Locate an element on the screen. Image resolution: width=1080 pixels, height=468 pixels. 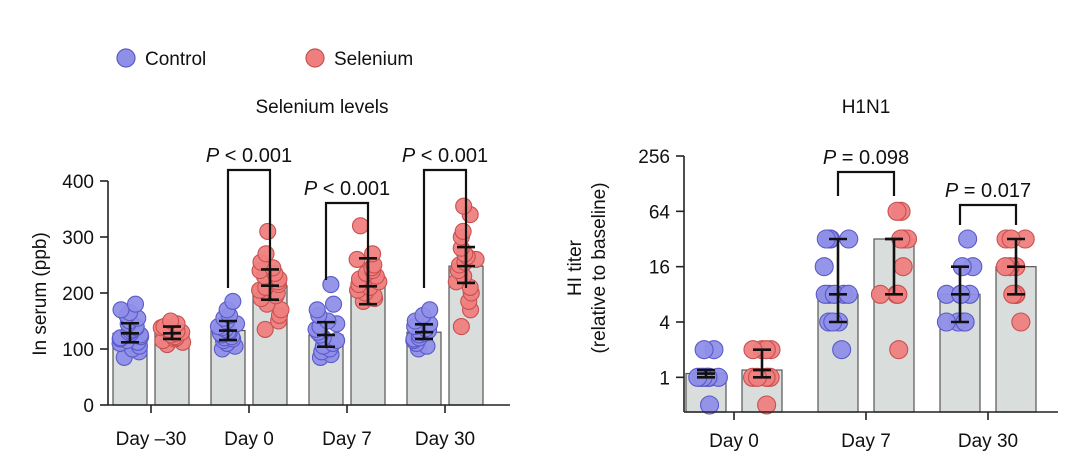
significance-layer: P < 0.001 P < 0.001 P < 0.001 is located at coordinates (347, 216).